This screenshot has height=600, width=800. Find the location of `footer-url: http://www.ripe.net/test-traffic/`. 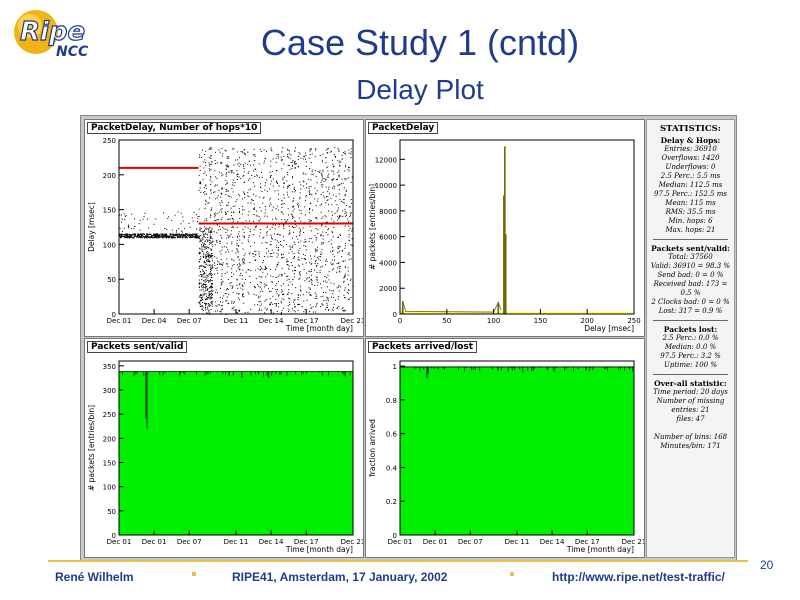

footer-url: http://www.ripe.net/test-traffic/ is located at coordinates (638, 577).